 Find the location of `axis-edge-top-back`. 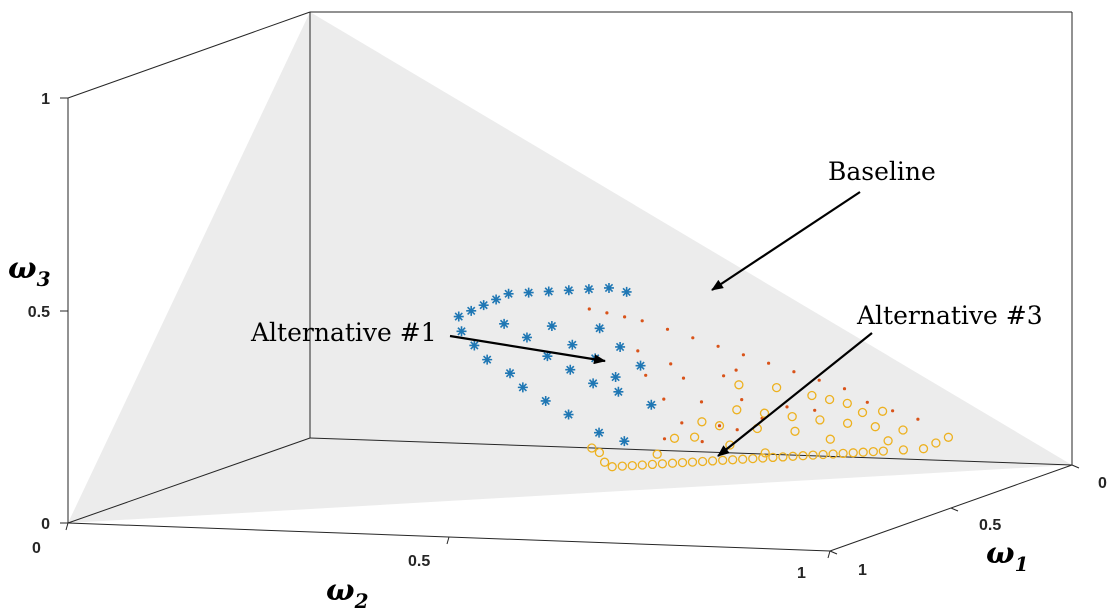

axis-edge-top-back is located at coordinates (189, 55).